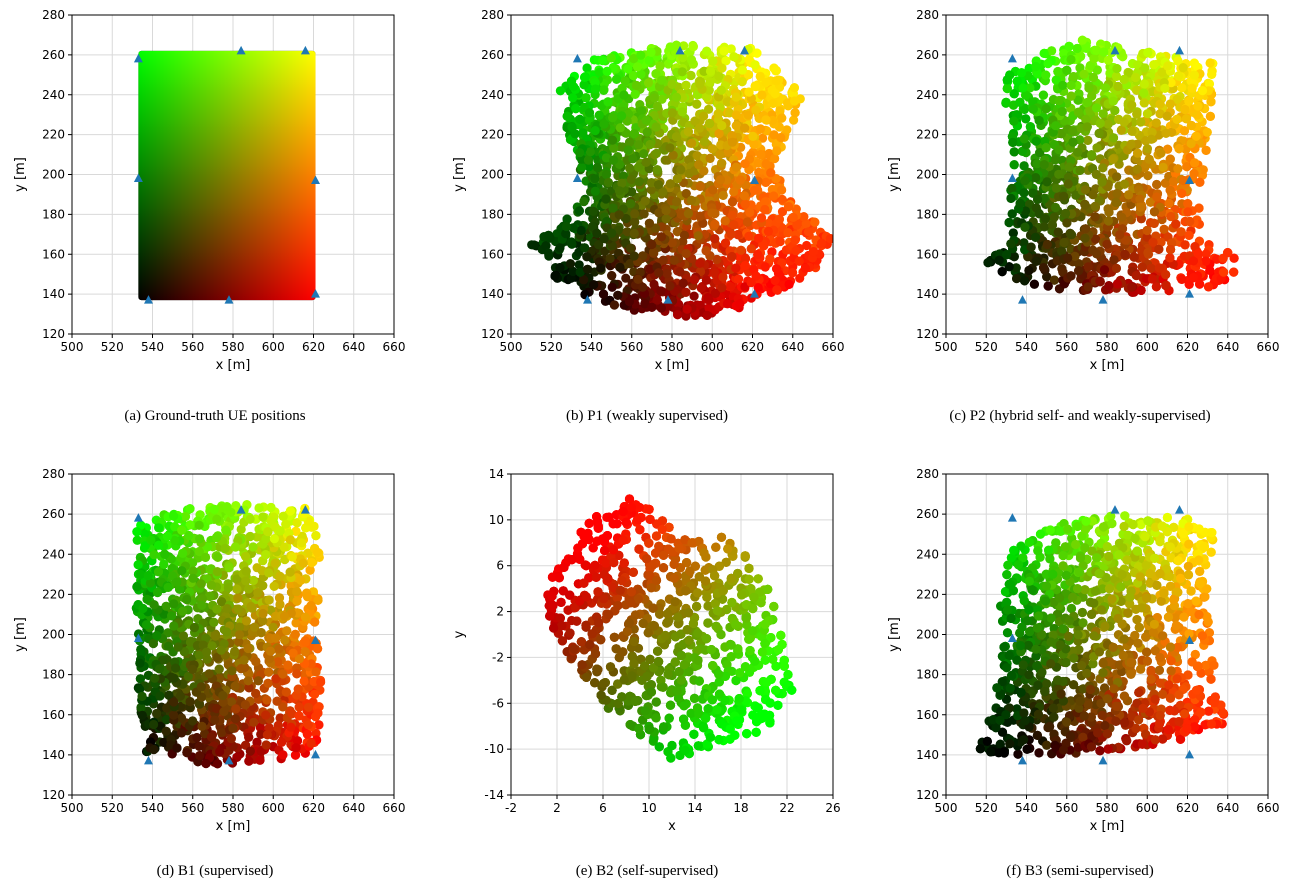 The image size is (1295, 893). Describe the element at coordinates (492, 135) in the screenshot. I see `y-tick-label: 220` at that location.